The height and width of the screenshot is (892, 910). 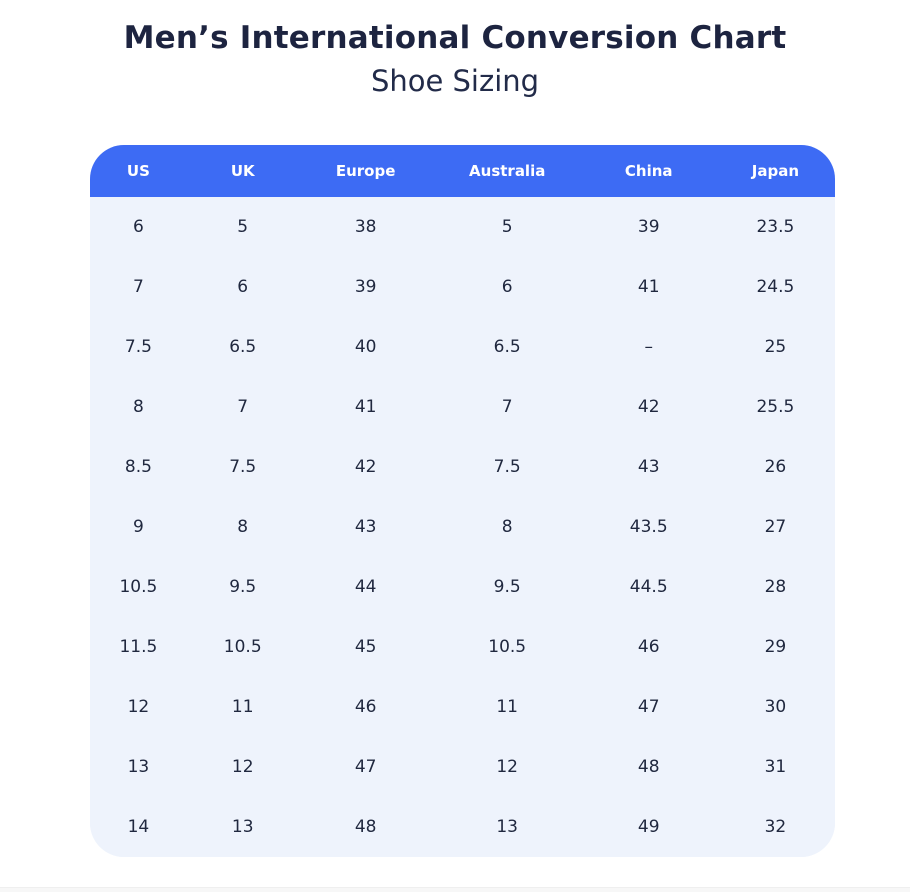 I want to click on column-header: Australia, so click(x=507, y=171).